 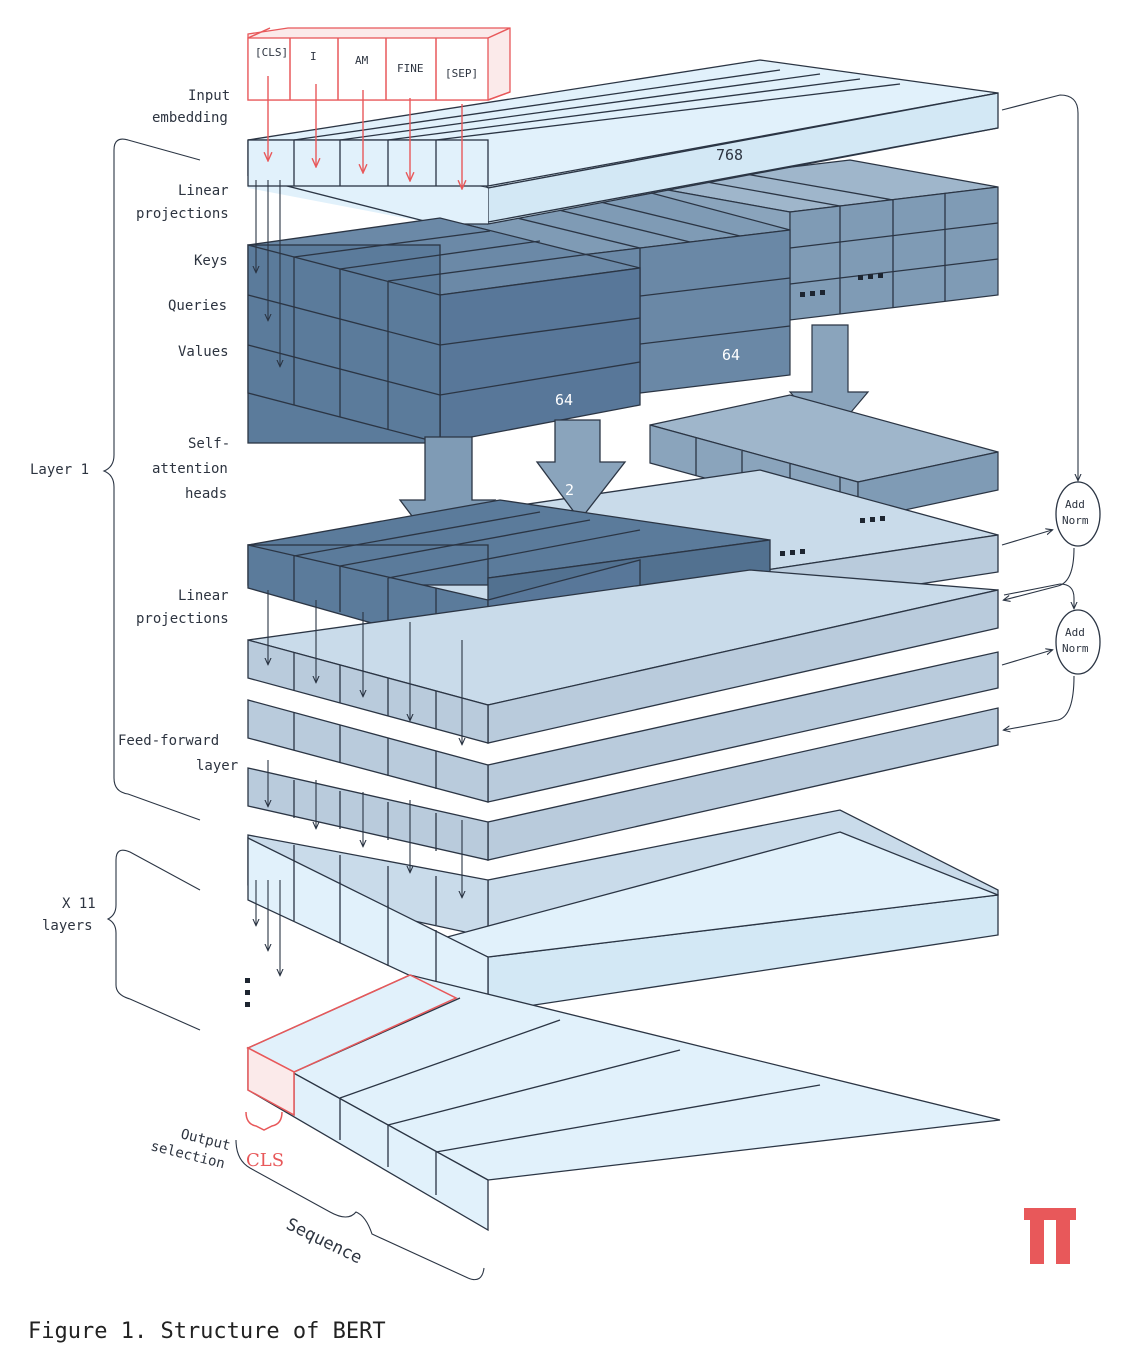 What do you see at coordinates (365, 743) in the screenshot?
I see `stack-arrows` at bounding box center [365, 743].